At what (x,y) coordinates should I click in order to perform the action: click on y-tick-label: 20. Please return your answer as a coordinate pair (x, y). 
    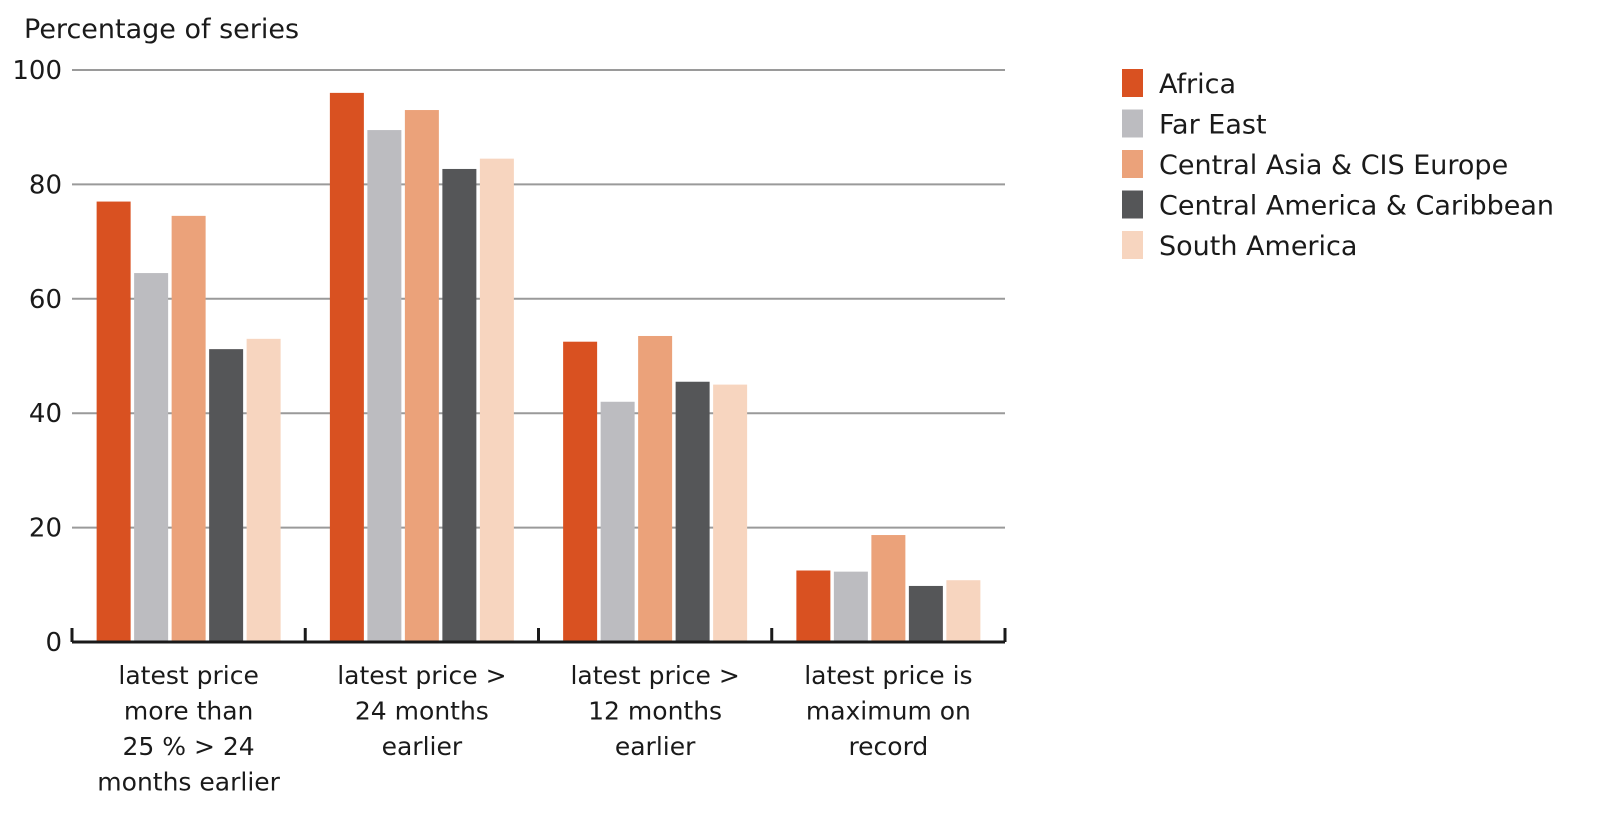
    Looking at the image, I should click on (45, 529).